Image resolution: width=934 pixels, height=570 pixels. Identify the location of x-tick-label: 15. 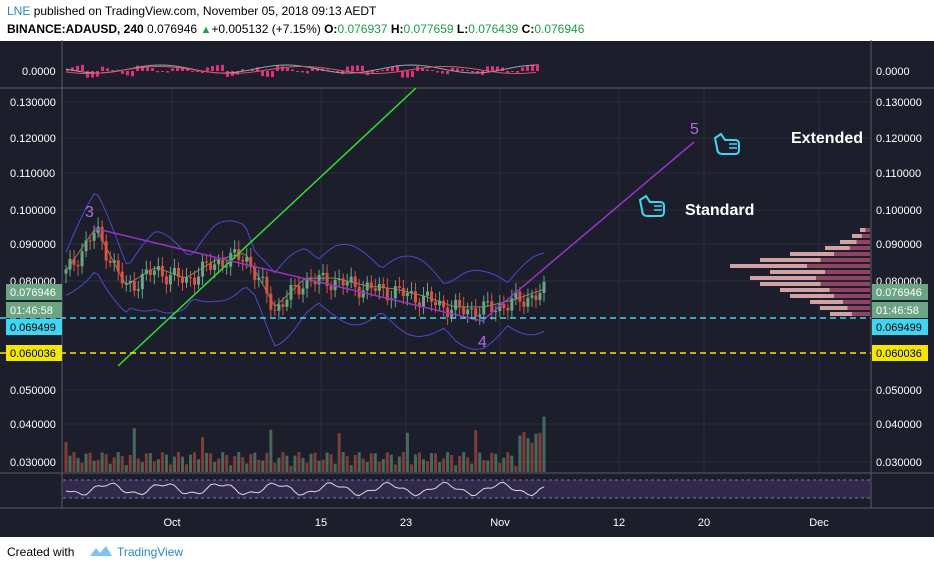
(321, 523).